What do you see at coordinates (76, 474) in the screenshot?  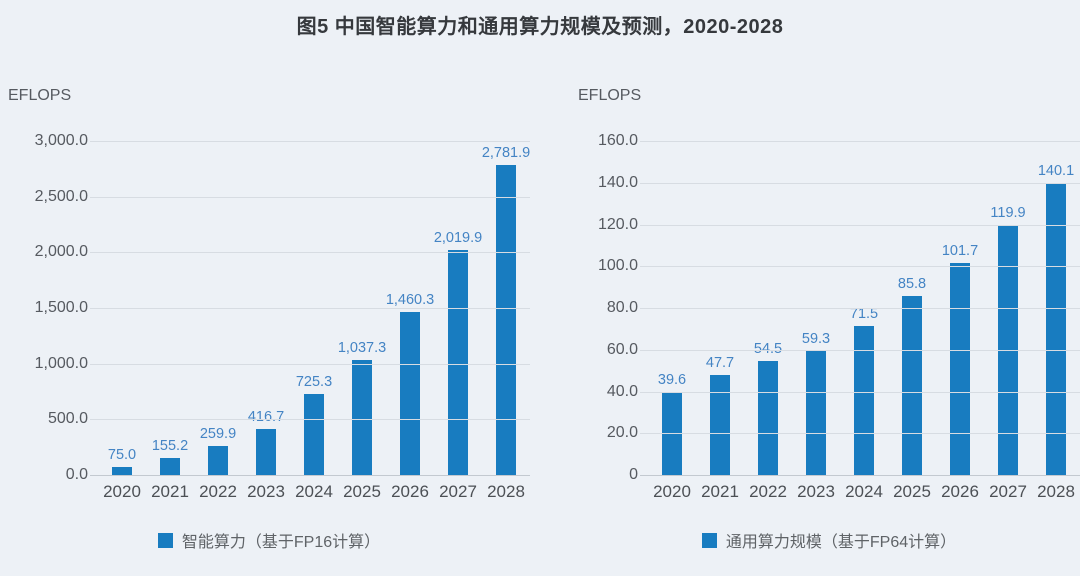 I see `y-tick-label: 0.0` at bounding box center [76, 474].